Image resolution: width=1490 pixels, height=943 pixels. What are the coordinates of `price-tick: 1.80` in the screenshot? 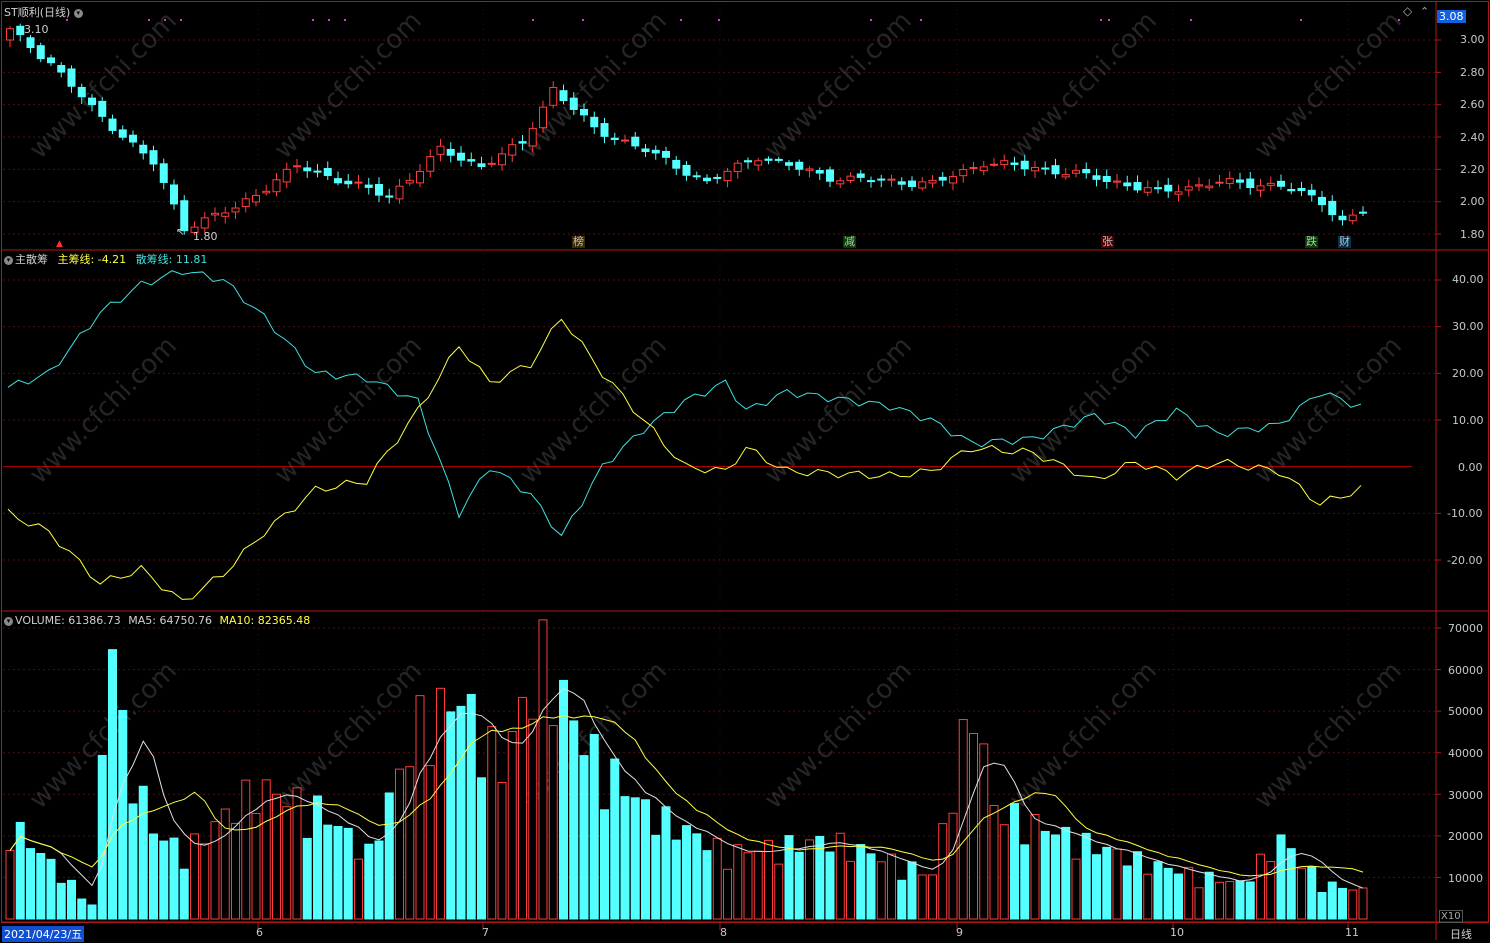 It's located at (1472, 234).